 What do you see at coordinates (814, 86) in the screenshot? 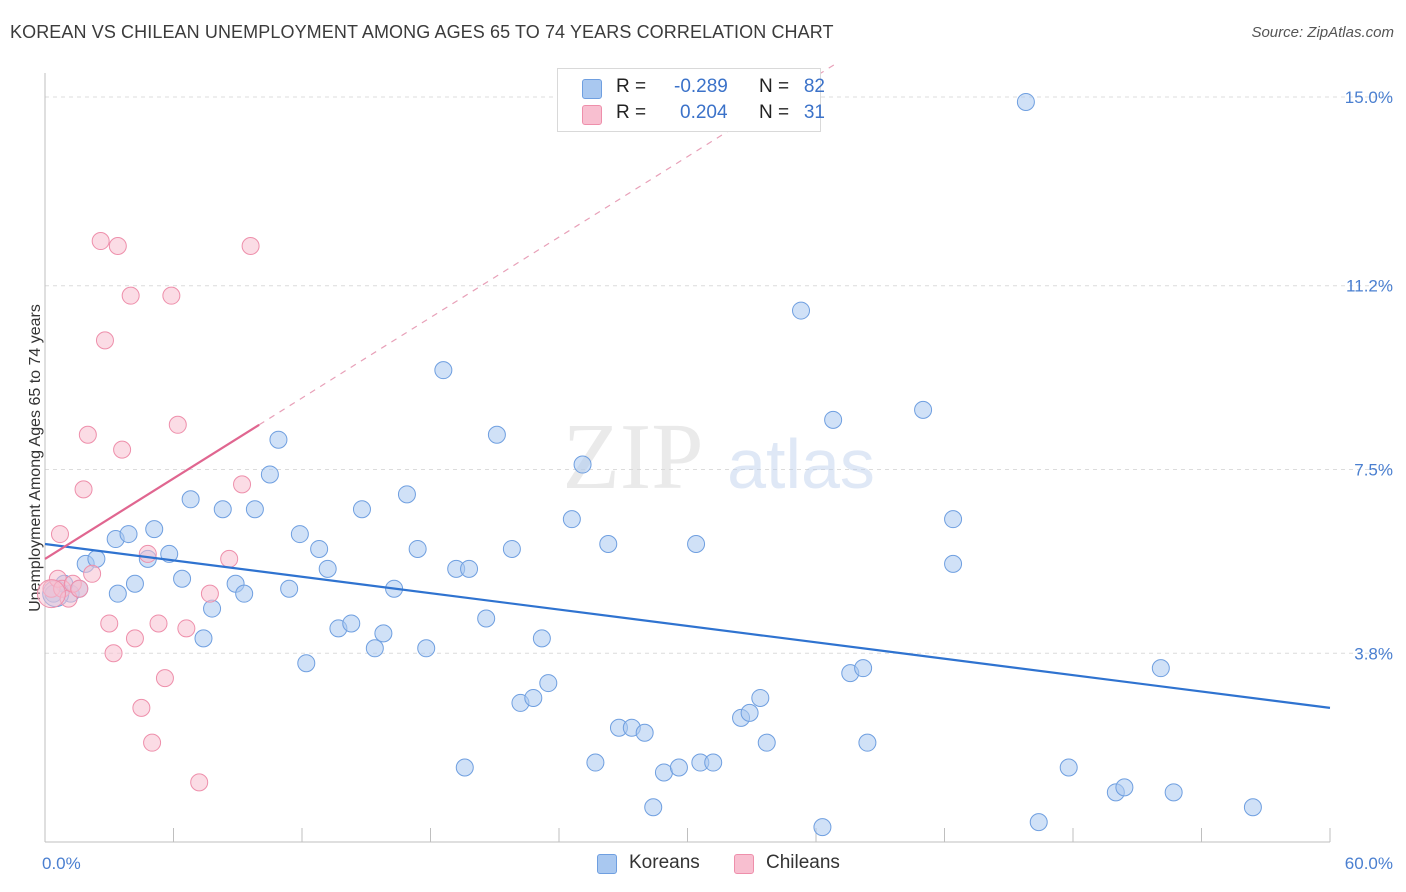
I see `legend-n-value: 82` at bounding box center [814, 86].